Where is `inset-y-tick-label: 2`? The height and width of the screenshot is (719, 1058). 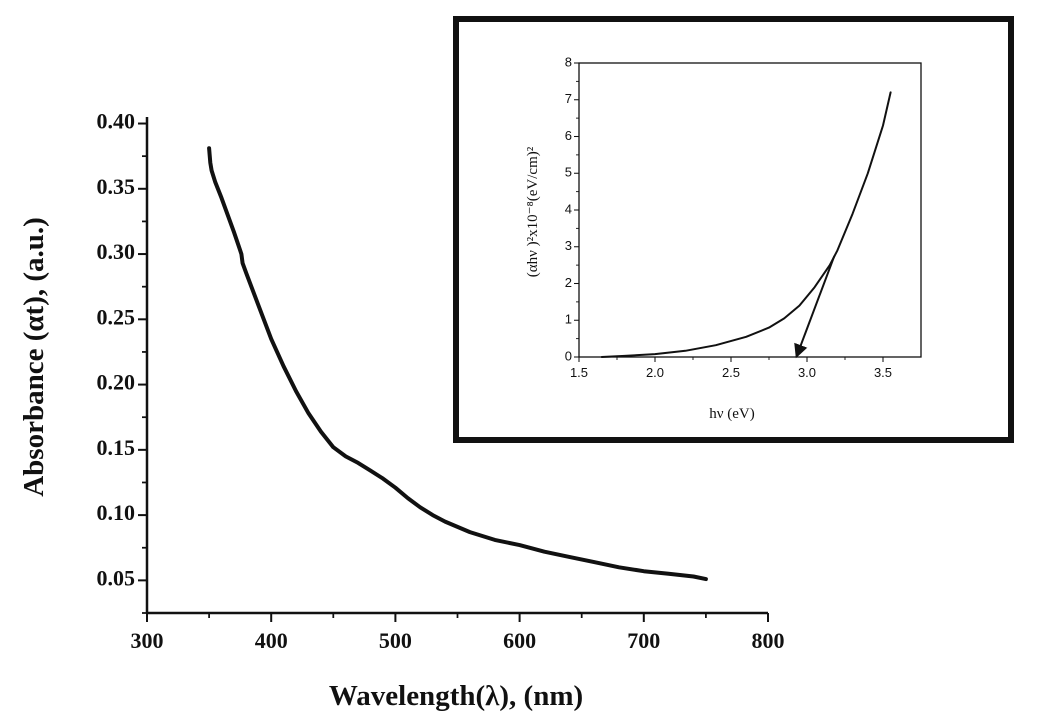 inset-y-tick-label: 2 is located at coordinates (568, 282).